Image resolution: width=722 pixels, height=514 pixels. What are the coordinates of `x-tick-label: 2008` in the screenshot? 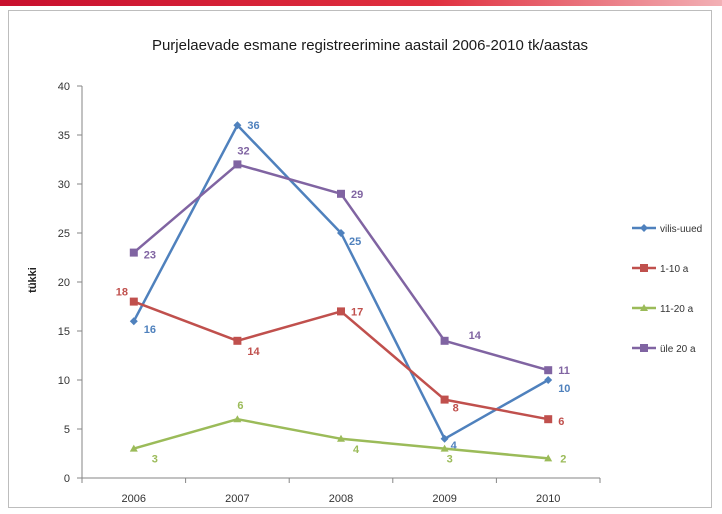 It's located at (341, 499).